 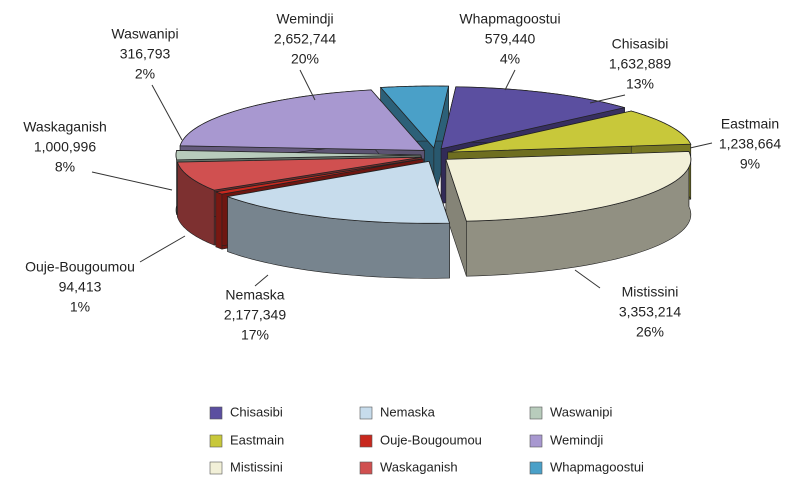 I want to click on data-label-name: Waswanipi, so click(x=144, y=34).